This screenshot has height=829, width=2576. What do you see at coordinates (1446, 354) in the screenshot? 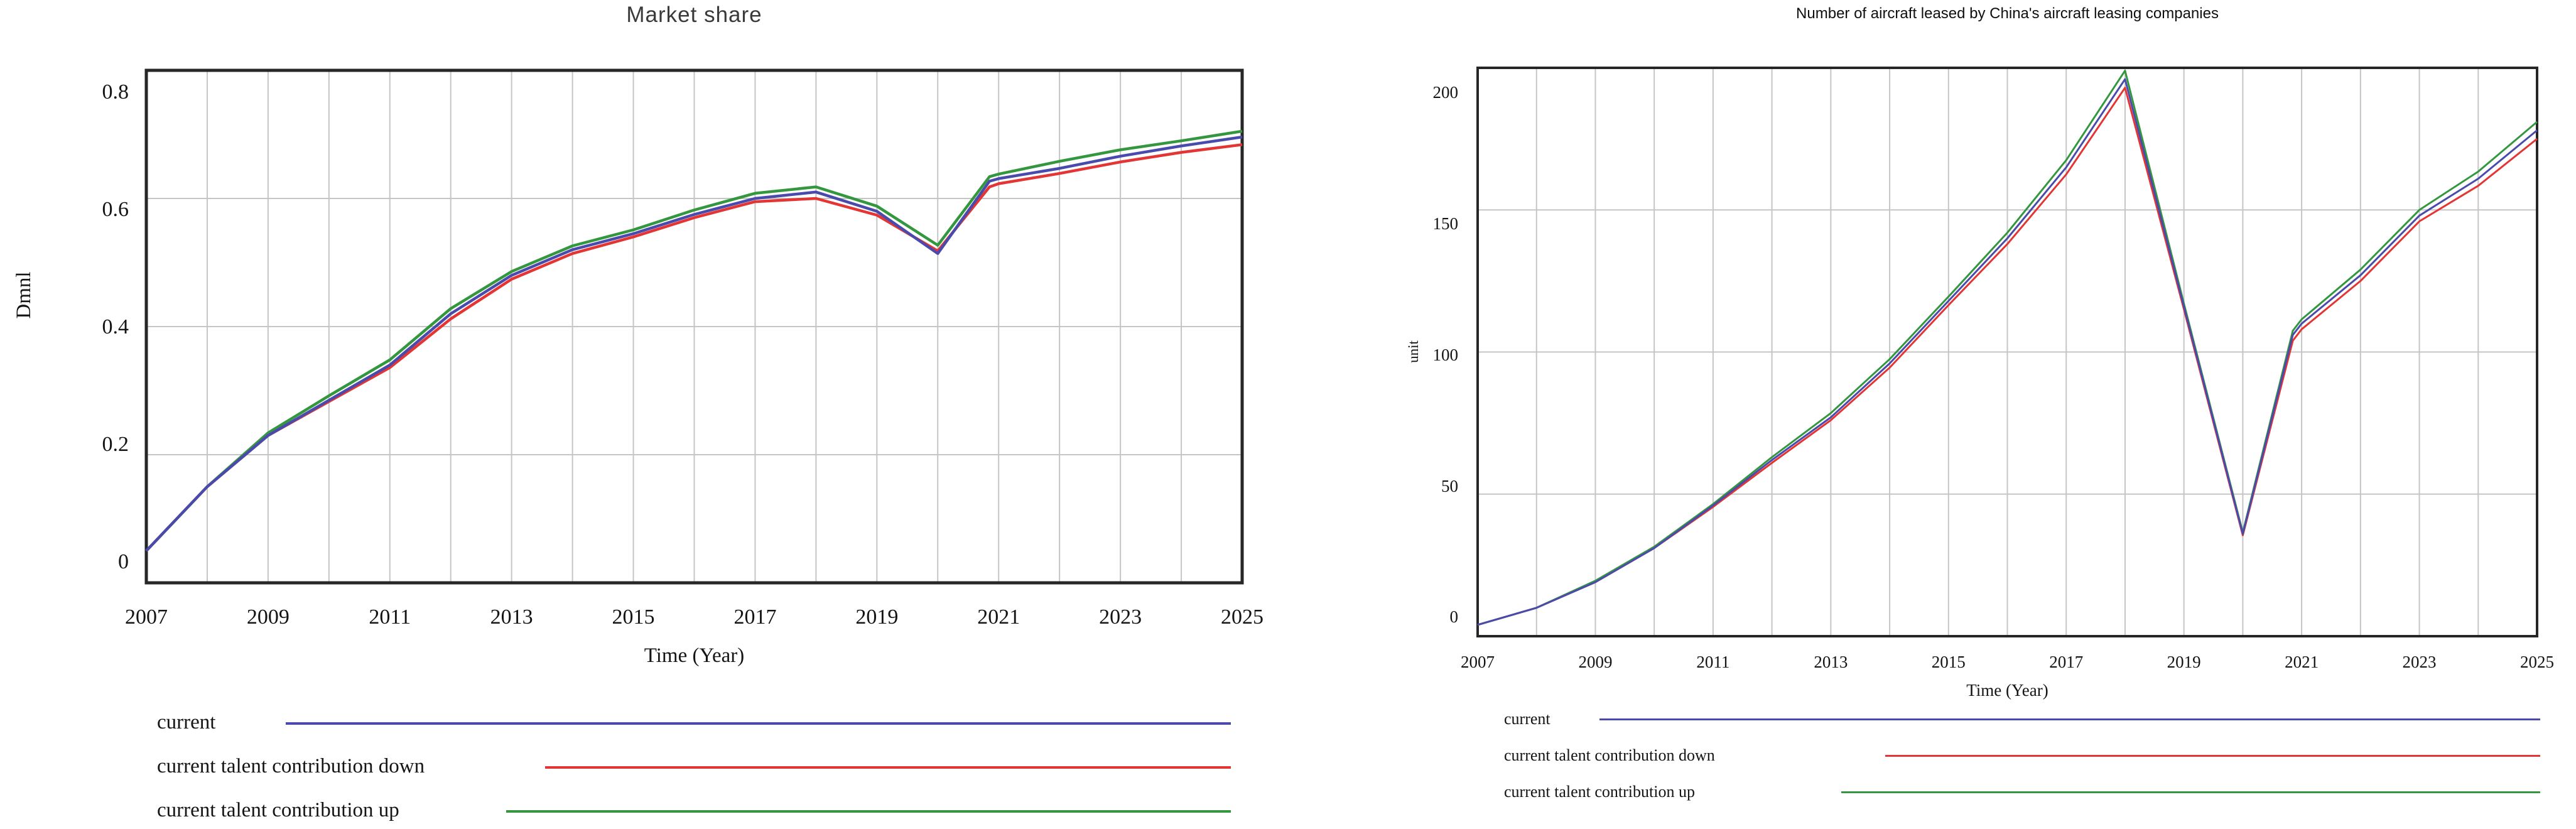
I see `y-tick-label: 100` at bounding box center [1446, 354].